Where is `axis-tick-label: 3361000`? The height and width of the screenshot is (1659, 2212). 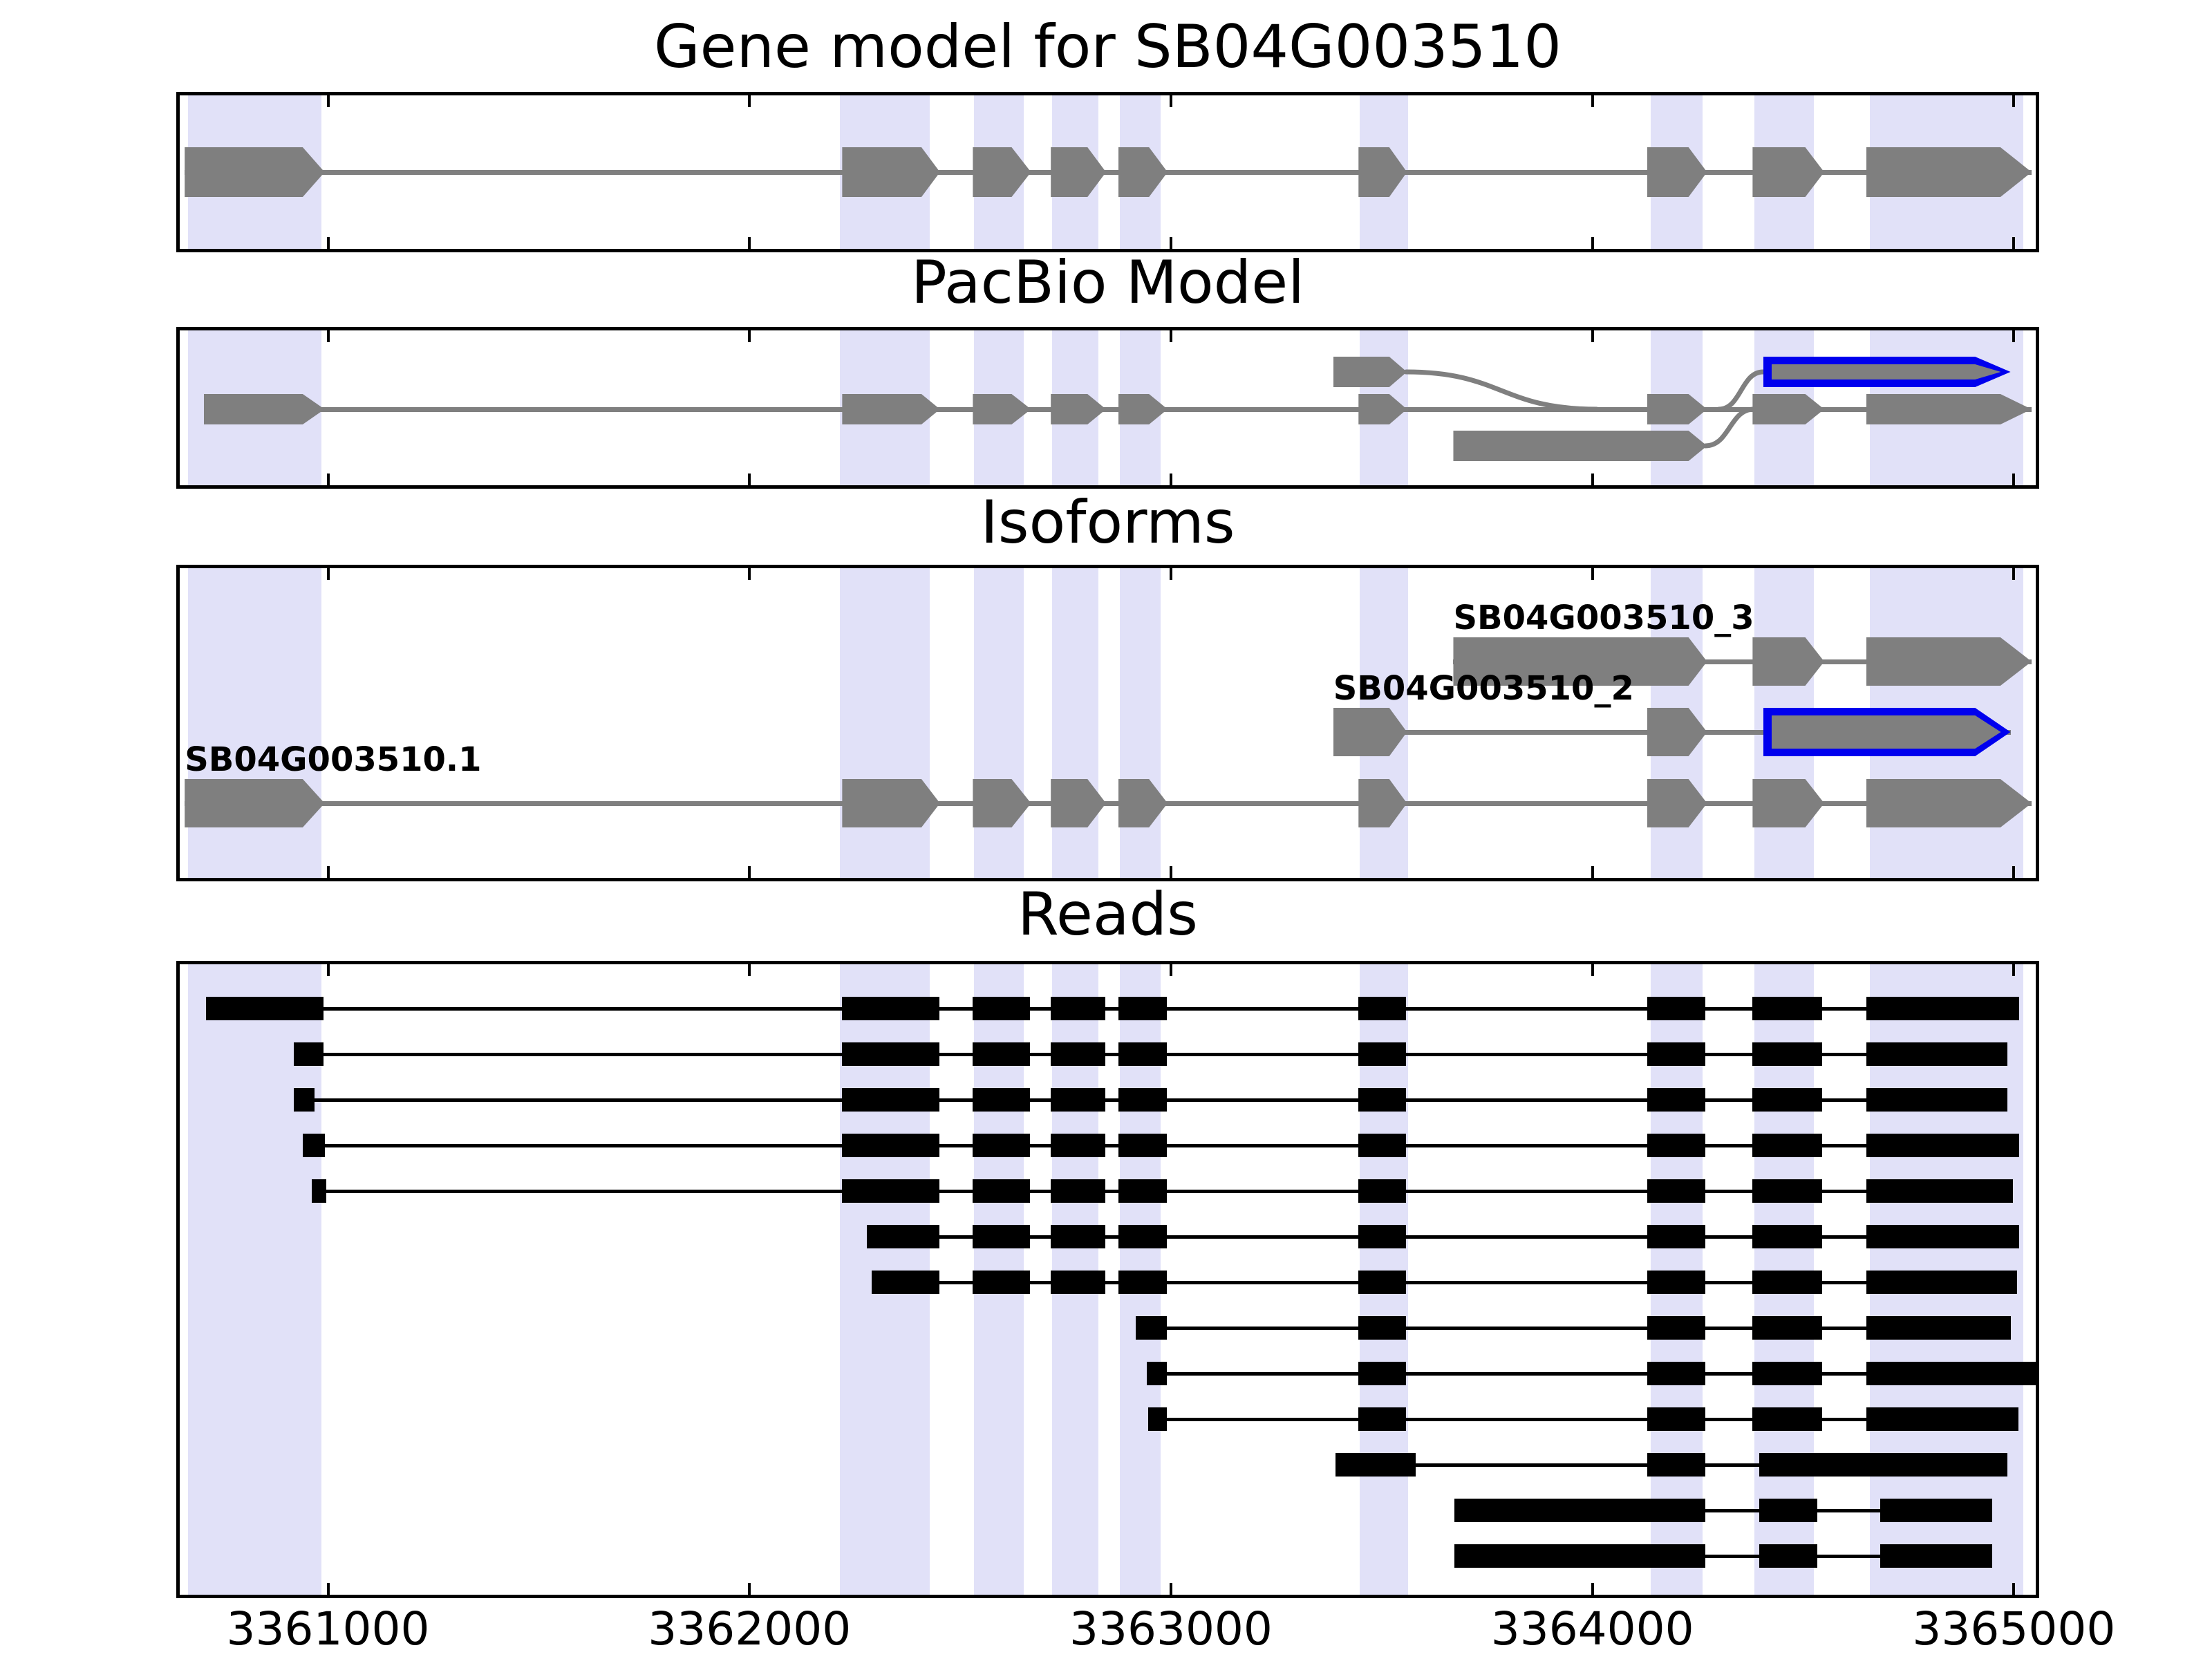 axis-tick-label: 3361000 is located at coordinates (328, 1629).